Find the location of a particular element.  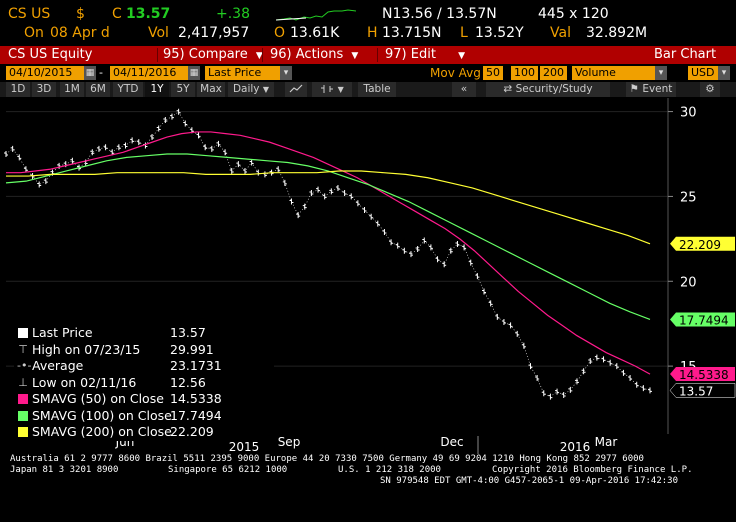

price-field-select: Last Price is located at coordinates (244, 73).